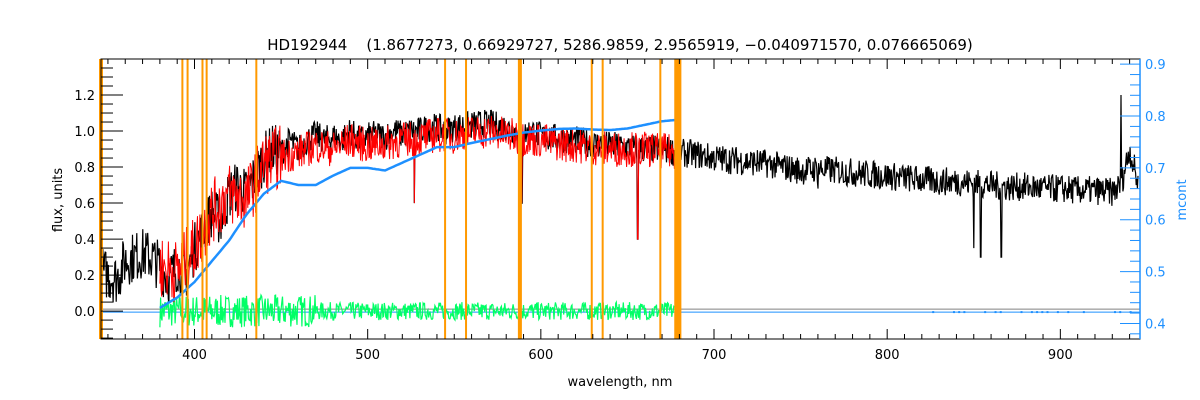 This screenshot has width=1200, height=400. Describe the element at coordinates (84, 204) in the screenshot. I see `y-tick-label: 0.6` at that location.